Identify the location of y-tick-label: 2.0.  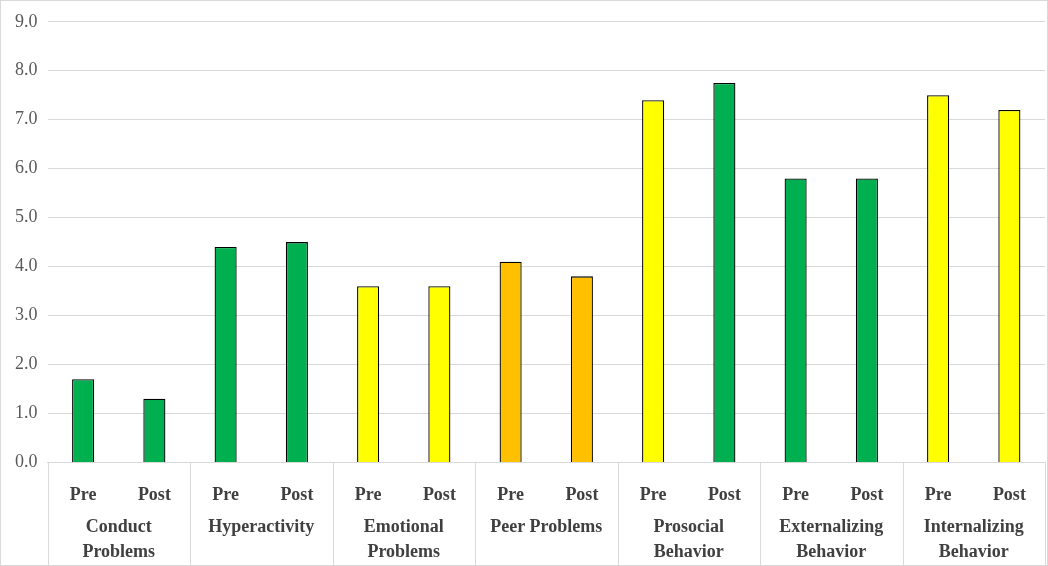
(26, 363).